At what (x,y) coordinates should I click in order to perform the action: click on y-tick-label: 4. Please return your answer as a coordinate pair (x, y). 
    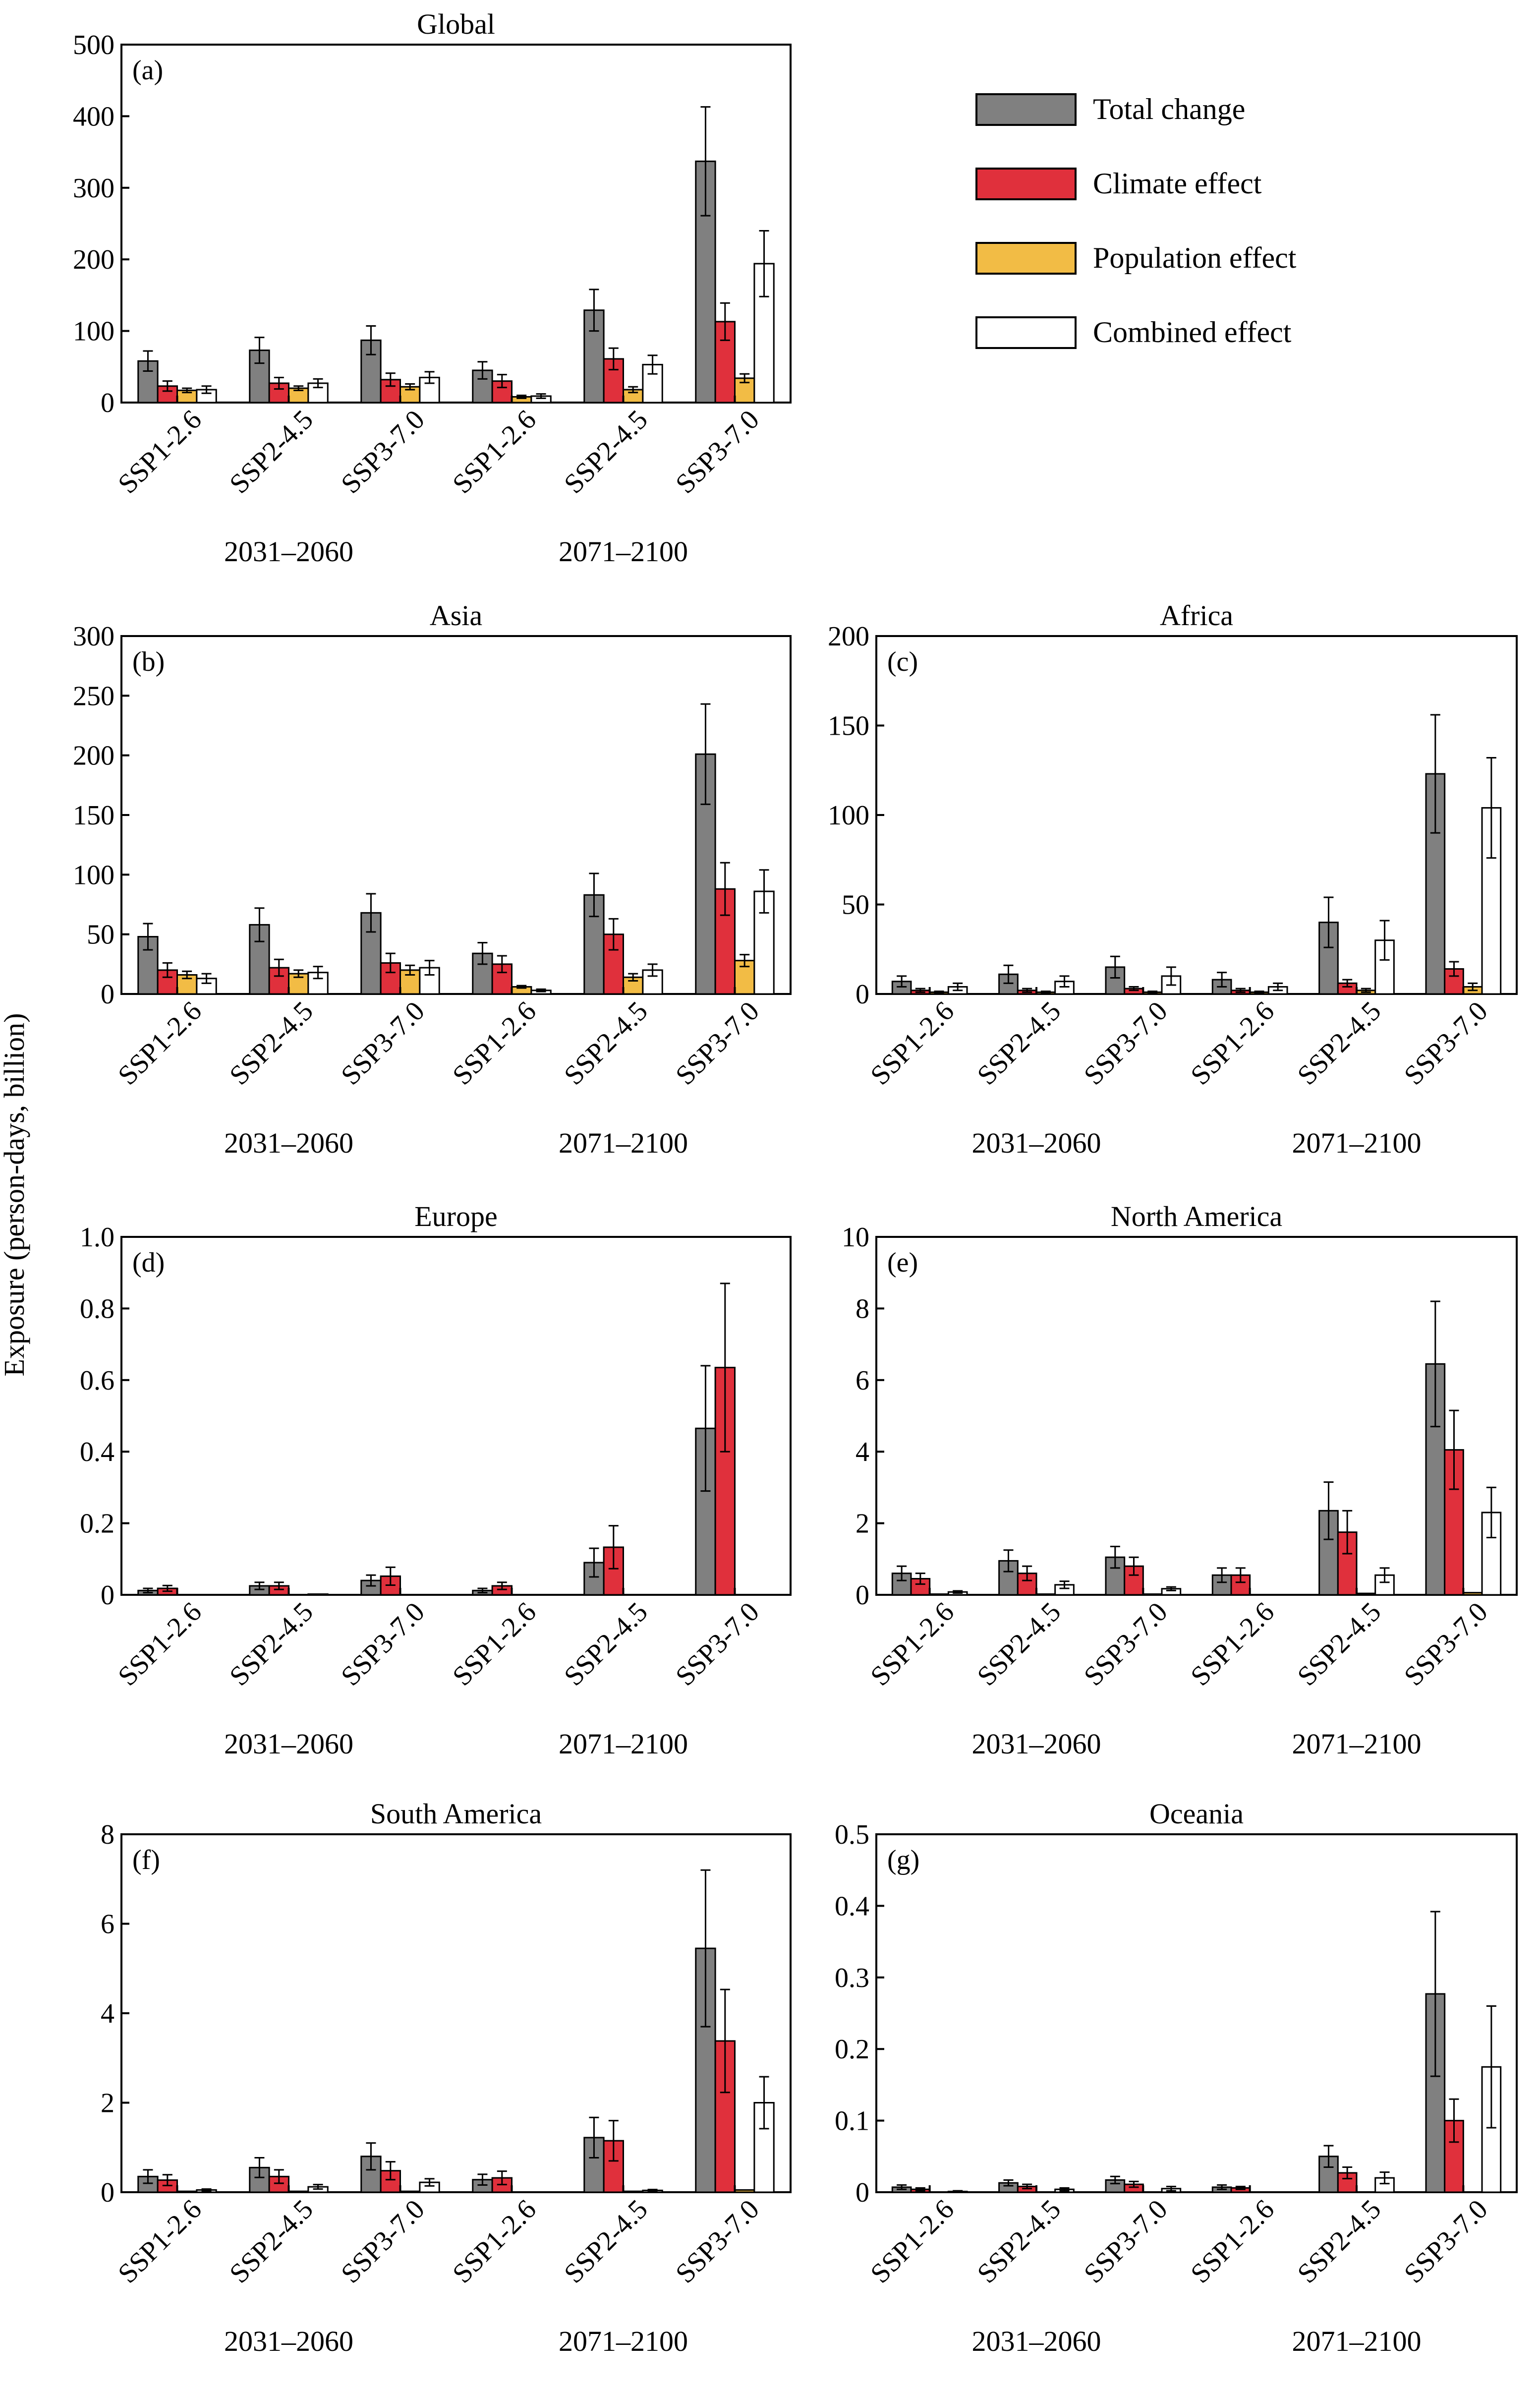
    Looking at the image, I should click on (107, 2013).